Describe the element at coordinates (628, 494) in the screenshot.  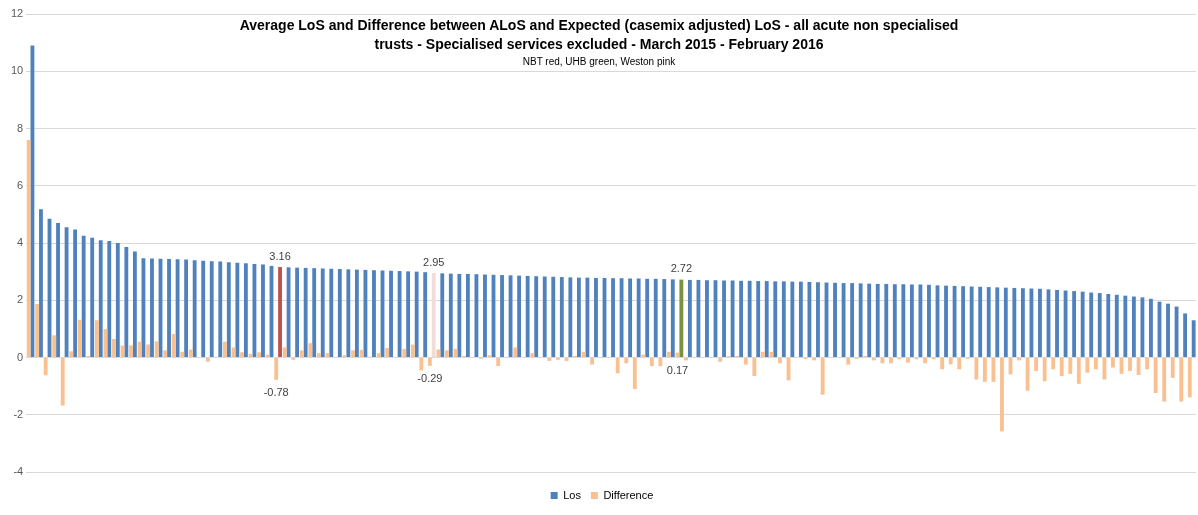
I see `legend-label: Difference` at that location.